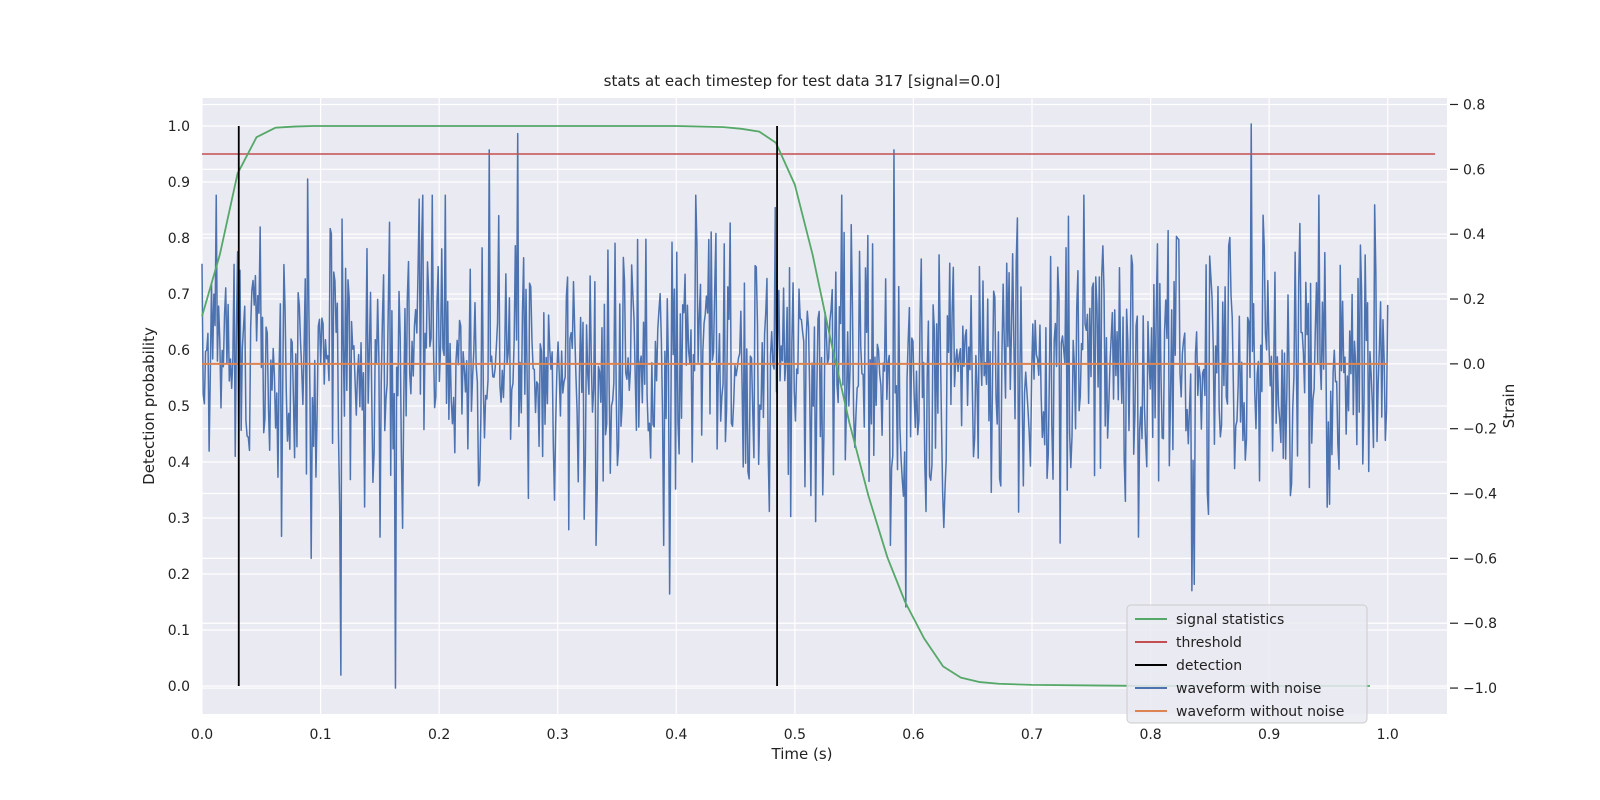  What do you see at coordinates (1474, 105) in the screenshot?
I see `y2-tick-label: 0.8` at bounding box center [1474, 105].